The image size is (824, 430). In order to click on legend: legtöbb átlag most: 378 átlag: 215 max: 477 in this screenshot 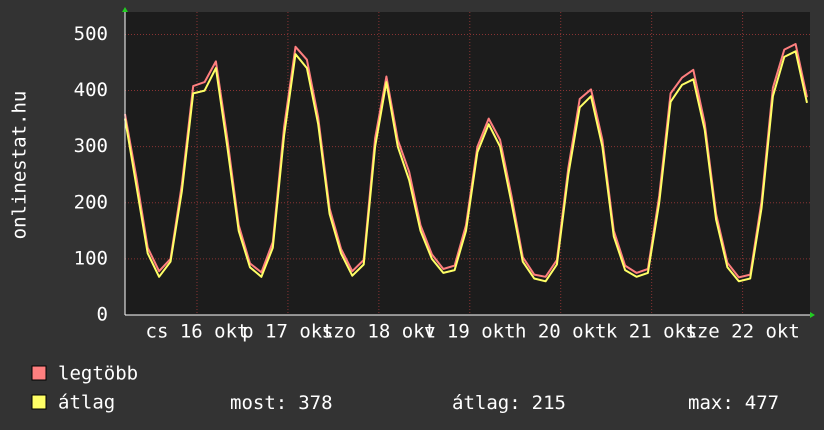, I will do `click(405, 388)`.